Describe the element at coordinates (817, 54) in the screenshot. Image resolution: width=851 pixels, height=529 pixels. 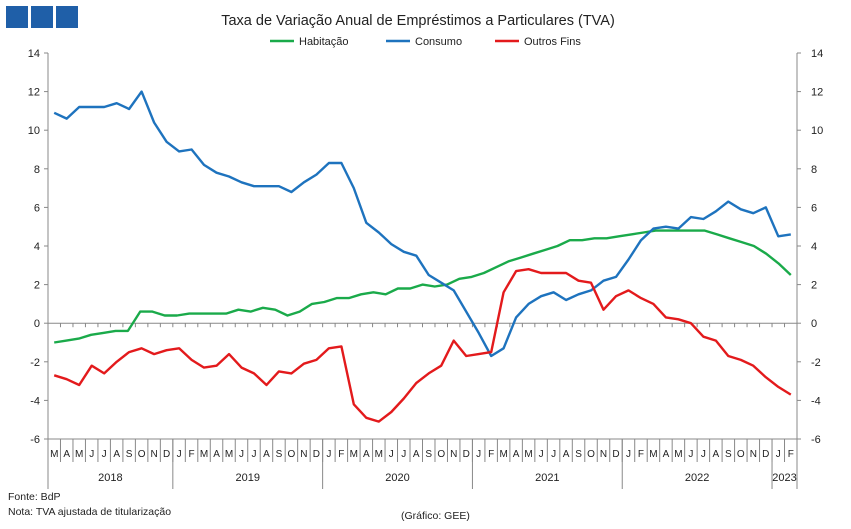
I see `y-tick-label-right: 14` at that location.